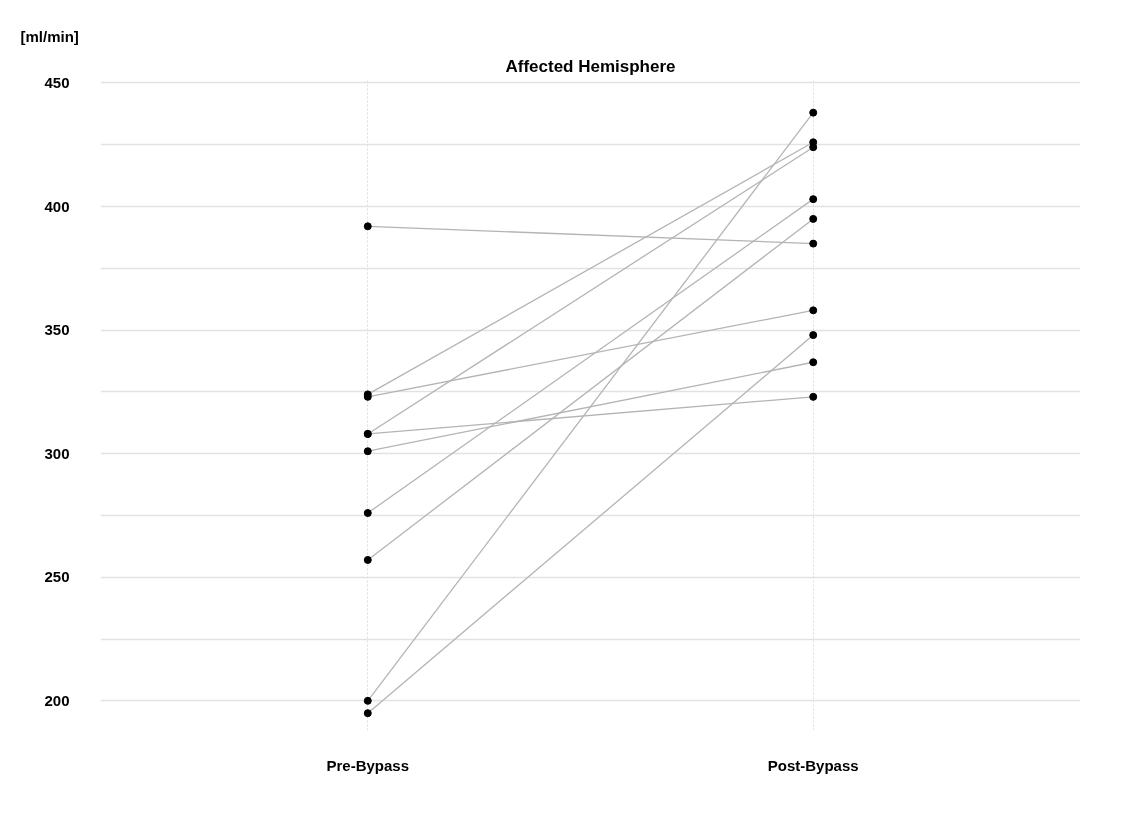 The height and width of the screenshot is (825, 1129). Describe the element at coordinates (57, 330) in the screenshot. I see `y-tick-label: 350` at that location.